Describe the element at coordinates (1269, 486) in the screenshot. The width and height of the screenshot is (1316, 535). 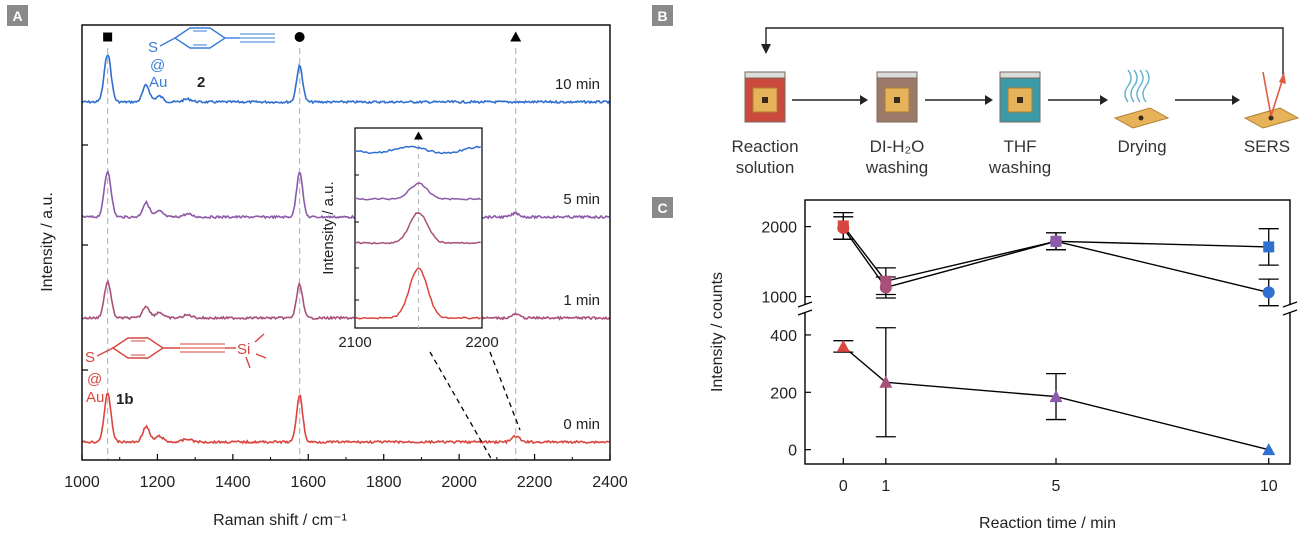
I see `x-tick-label: 10` at that location.